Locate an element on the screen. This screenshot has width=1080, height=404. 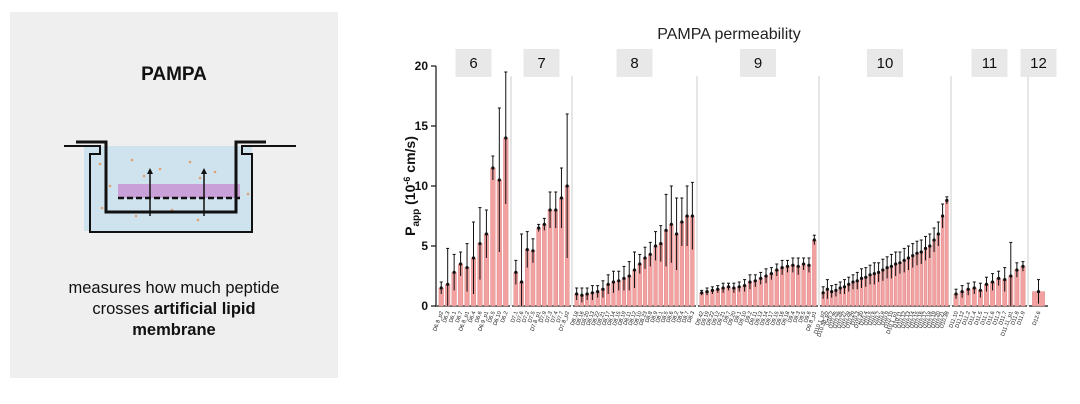
x-tick-label-10-9: D10.30 is located at coordinates (860, 320).